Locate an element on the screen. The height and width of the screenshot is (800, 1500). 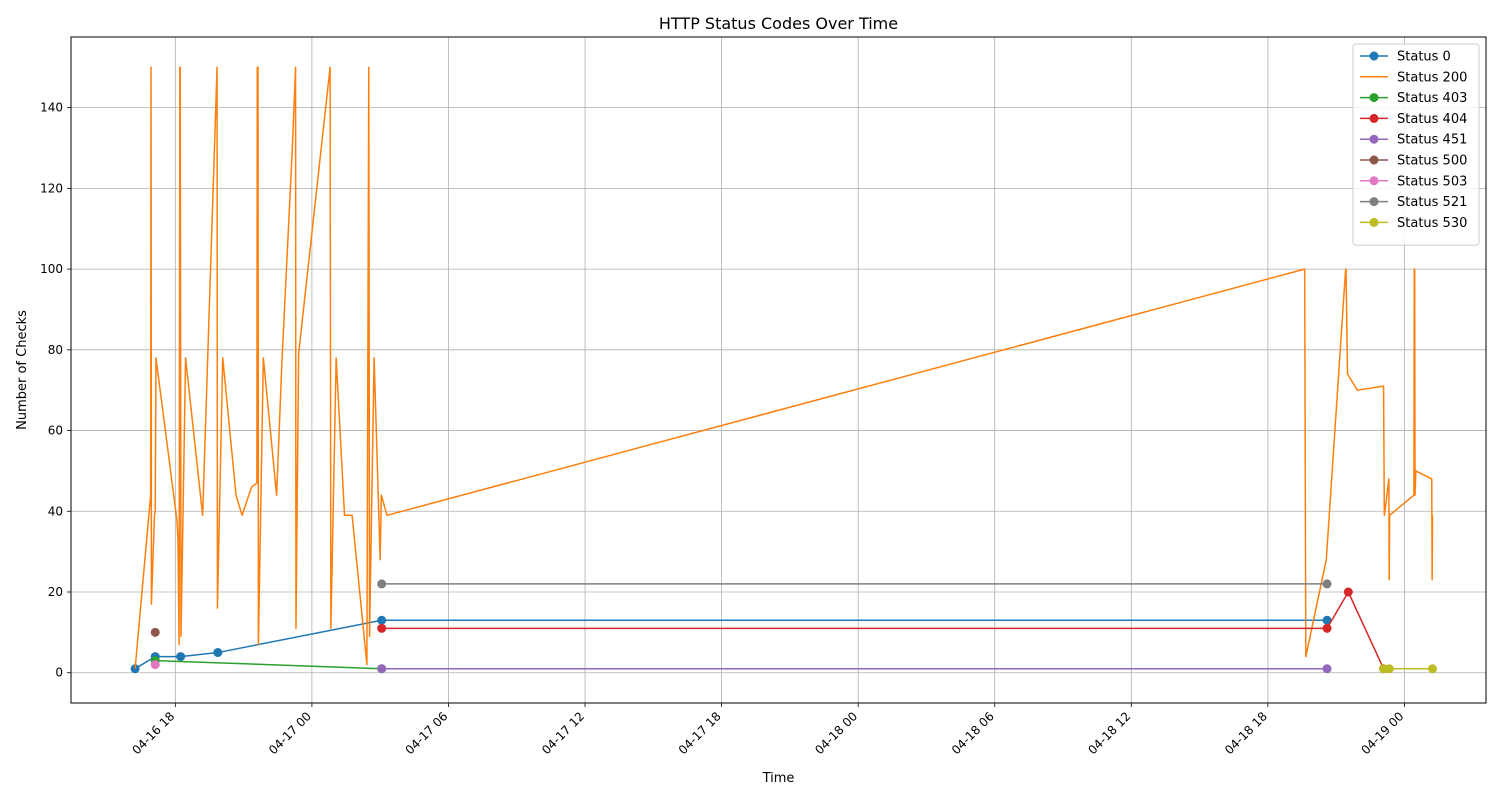
legend-label-status-521: Status 521 is located at coordinates (1432, 202).